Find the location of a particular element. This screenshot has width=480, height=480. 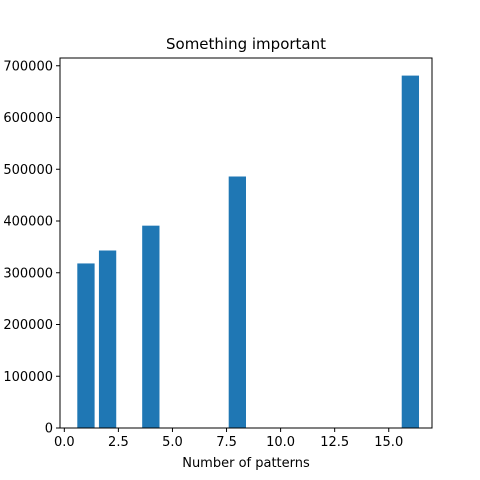

x-tick-label: 0.0 is located at coordinates (64, 442).